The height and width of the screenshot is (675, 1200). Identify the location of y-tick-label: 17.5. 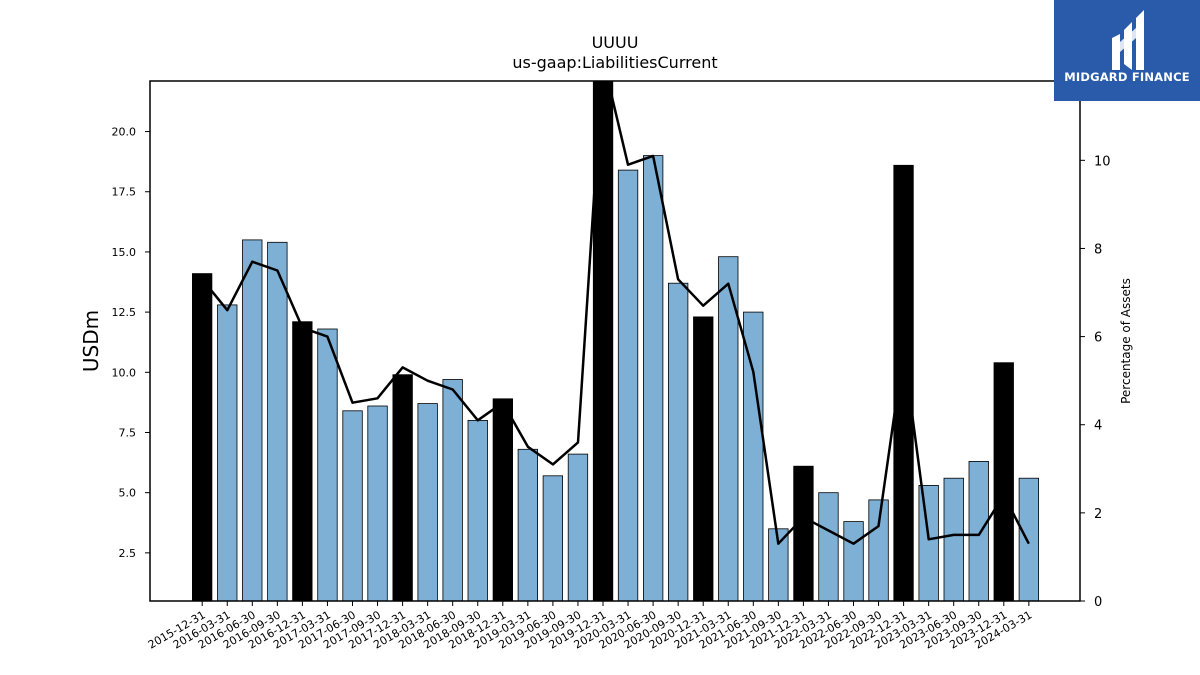
(124, 192).